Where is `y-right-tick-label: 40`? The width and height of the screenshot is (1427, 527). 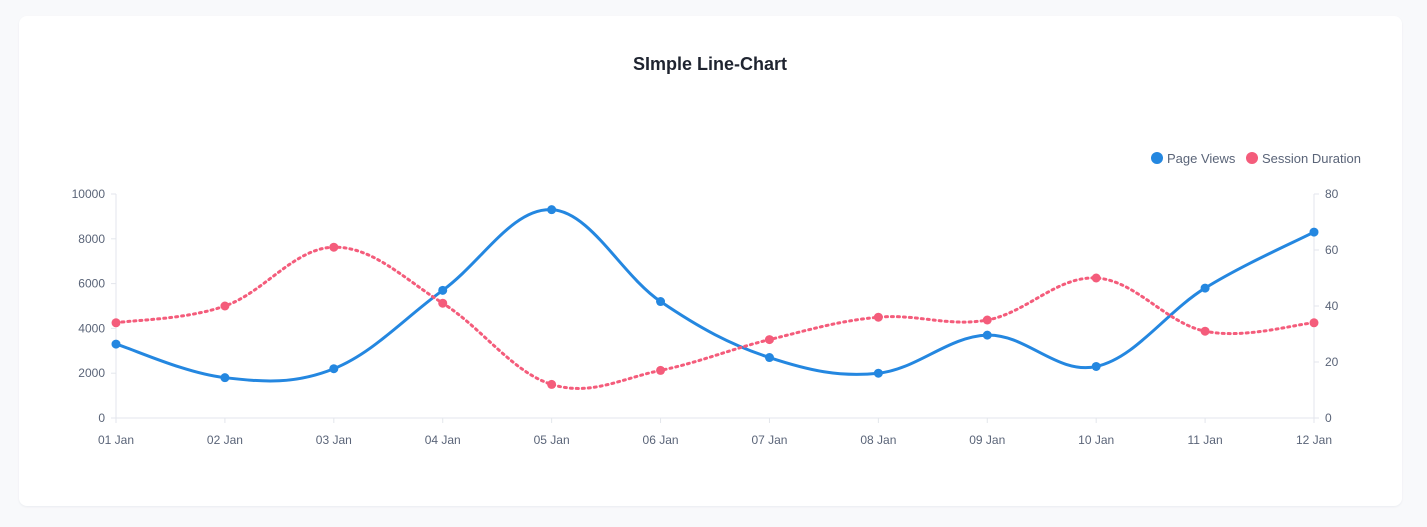
y-right-tick-label: 40 is located at coordinates (1332, 306).